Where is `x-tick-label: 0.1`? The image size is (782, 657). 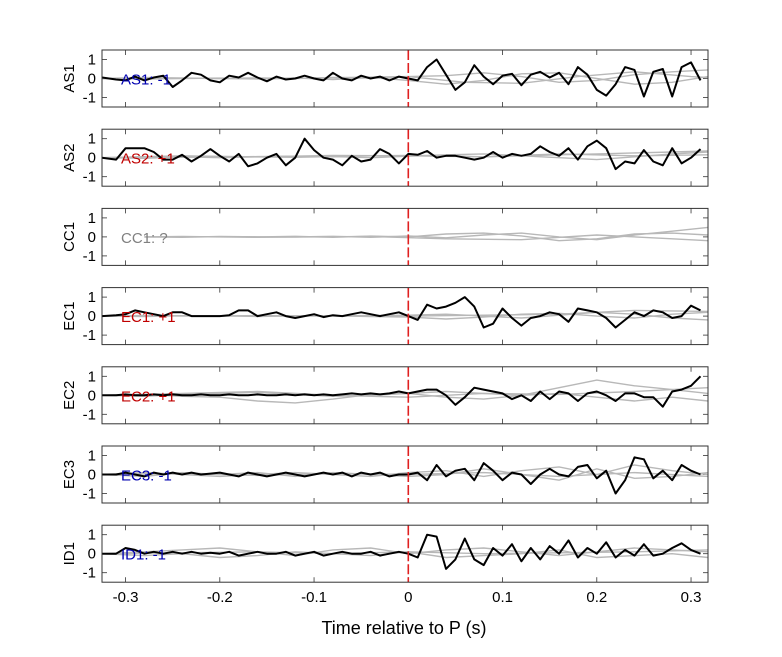
x-tick-label: 0.1 is located at coordinates (502, 597).